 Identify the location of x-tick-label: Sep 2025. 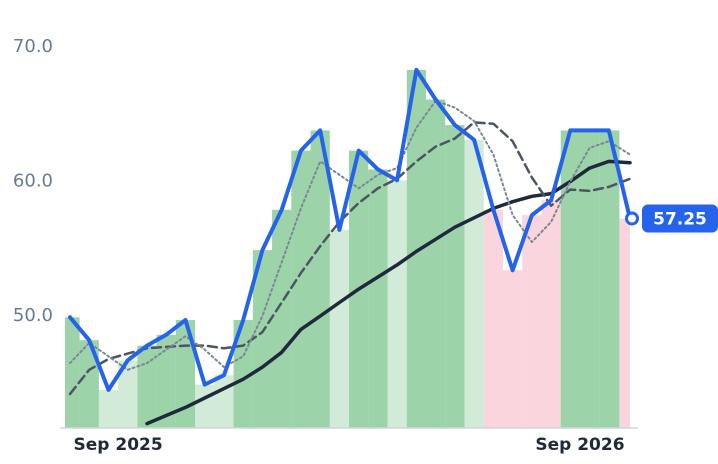
(118, 445).